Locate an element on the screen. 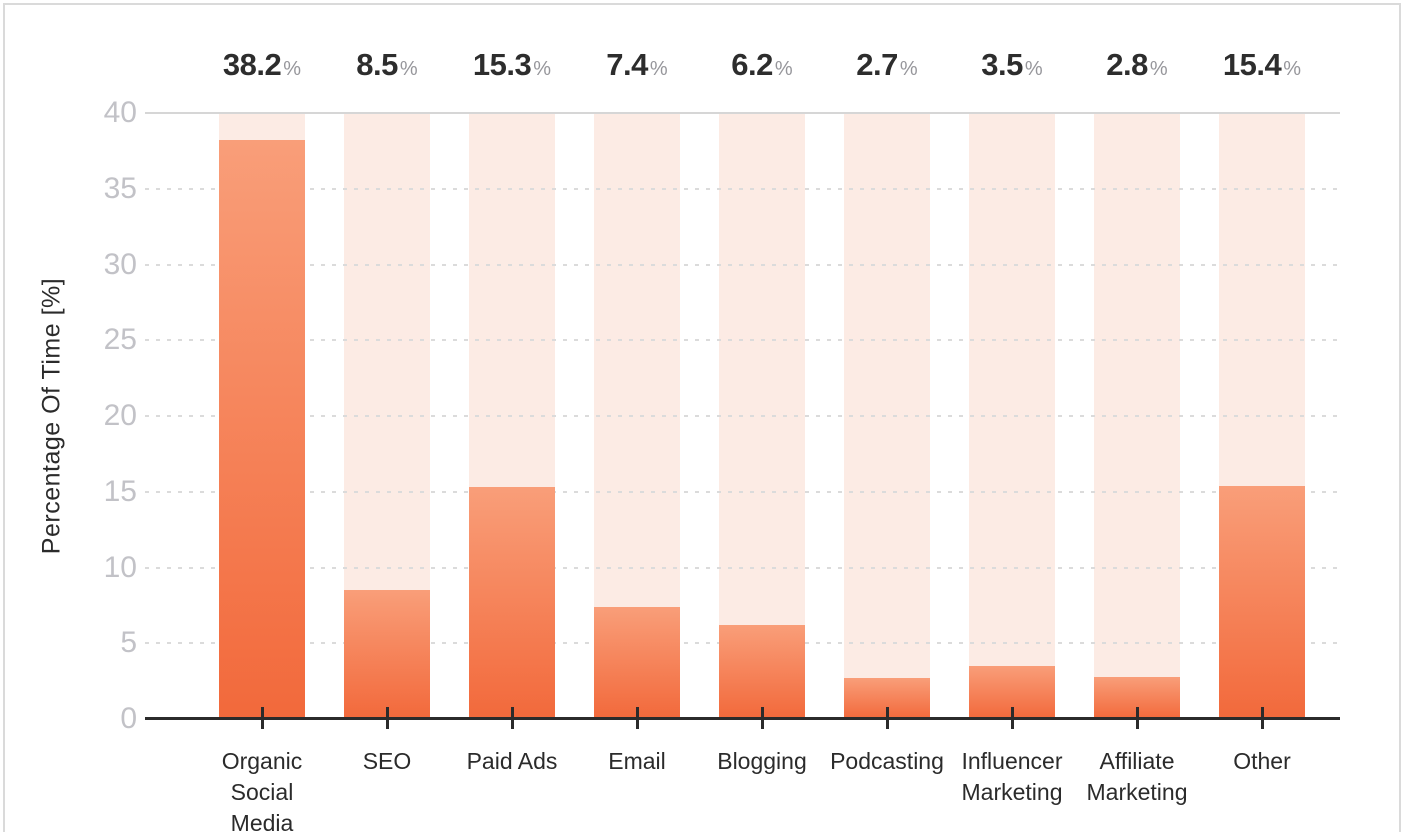 This screenshot has width=1403, height=832. category-label: SEO is located at coordinates (387, 761).